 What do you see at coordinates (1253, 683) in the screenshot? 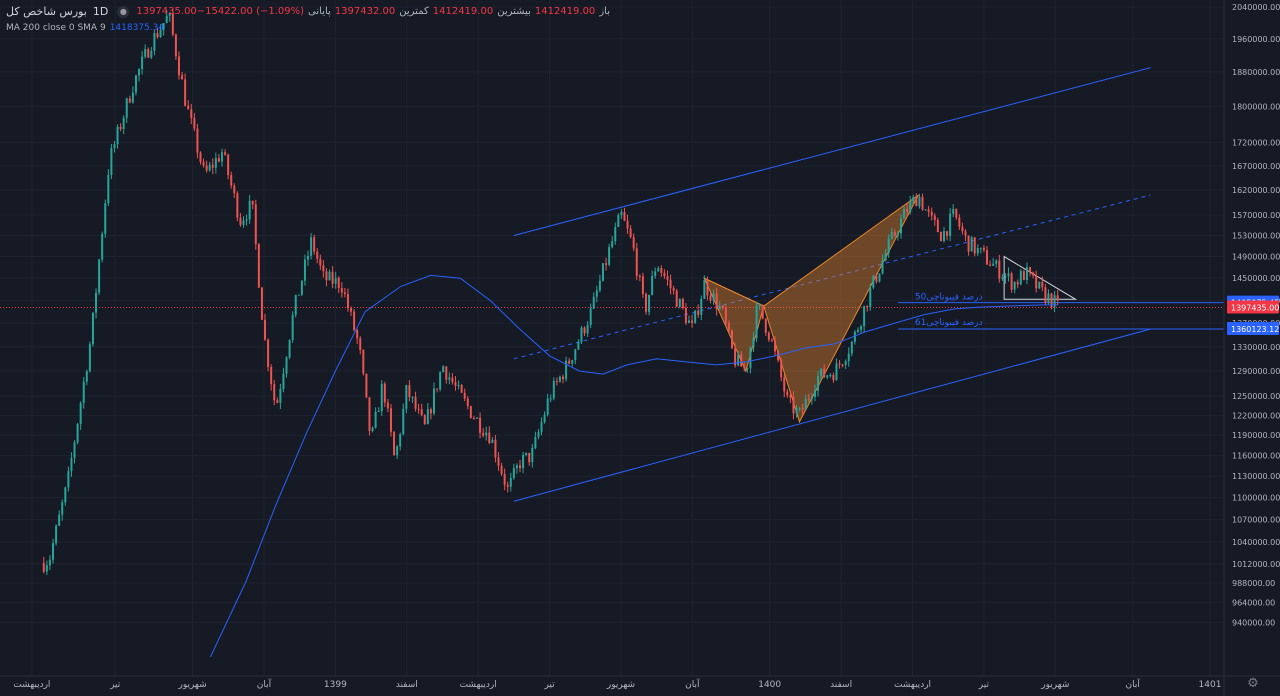
I see `settings-gear-icon: ⚙` at bounding box center [1253, 683].